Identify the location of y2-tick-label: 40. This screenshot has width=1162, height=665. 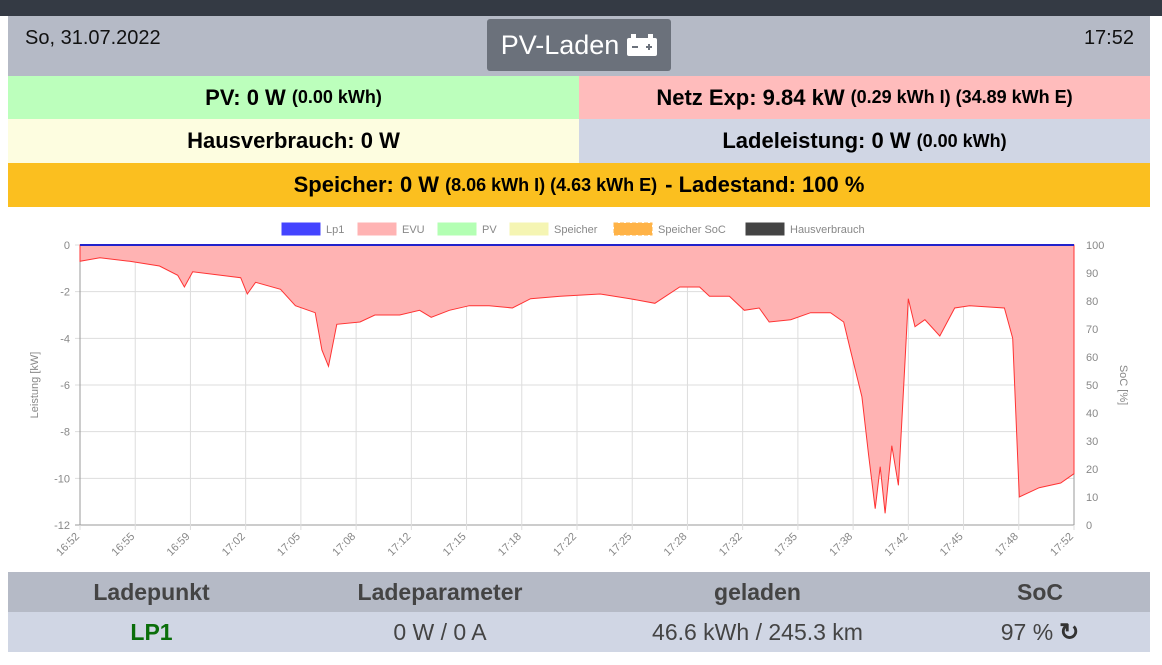
(1092, 414).